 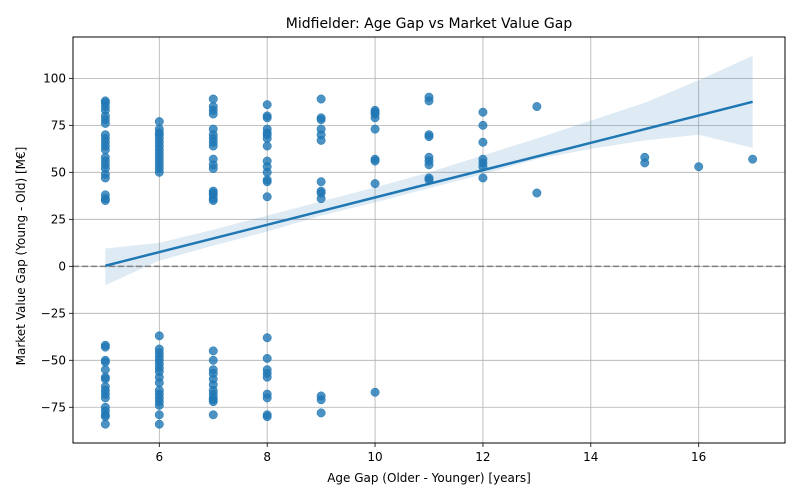 I want to click on chart-title: Midfielder: Age Gap vs Market Value Gap, so click(x=429, y=24).